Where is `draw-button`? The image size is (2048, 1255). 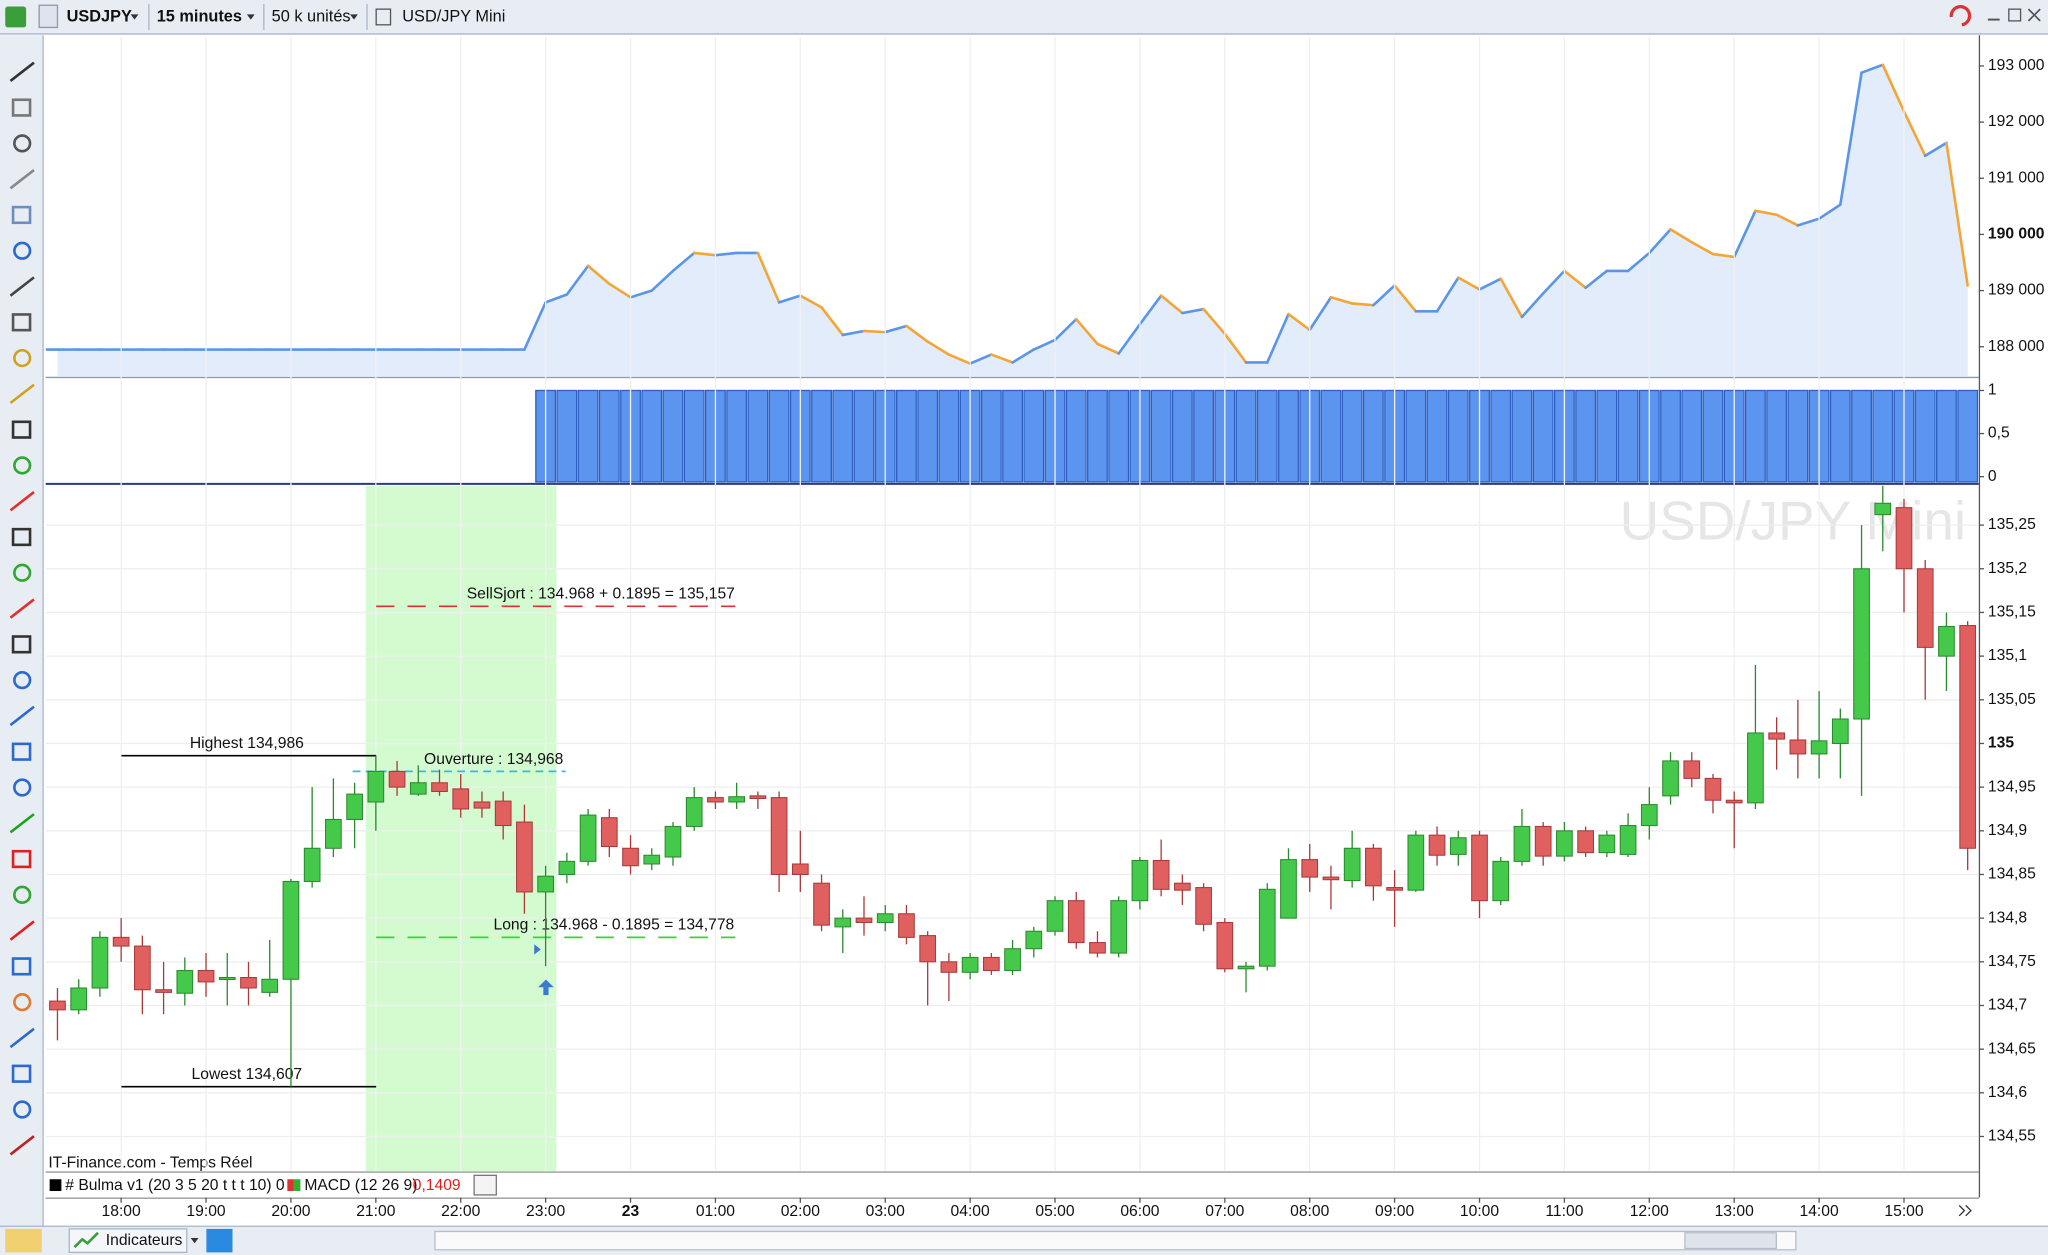
draw-button is located at coordinates (23, 1240).